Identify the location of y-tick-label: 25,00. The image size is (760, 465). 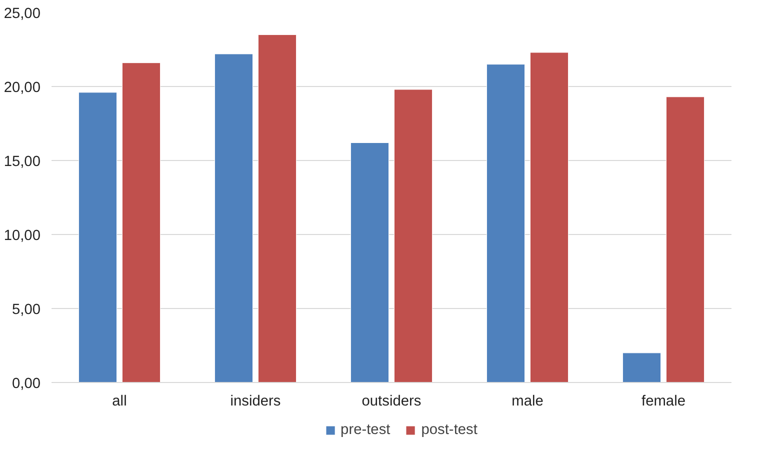
(22, 14).